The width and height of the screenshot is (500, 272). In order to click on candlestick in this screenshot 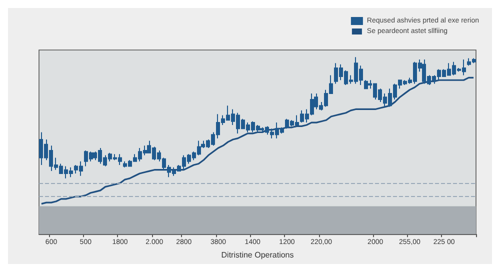, I will do `click(366, 85)`.